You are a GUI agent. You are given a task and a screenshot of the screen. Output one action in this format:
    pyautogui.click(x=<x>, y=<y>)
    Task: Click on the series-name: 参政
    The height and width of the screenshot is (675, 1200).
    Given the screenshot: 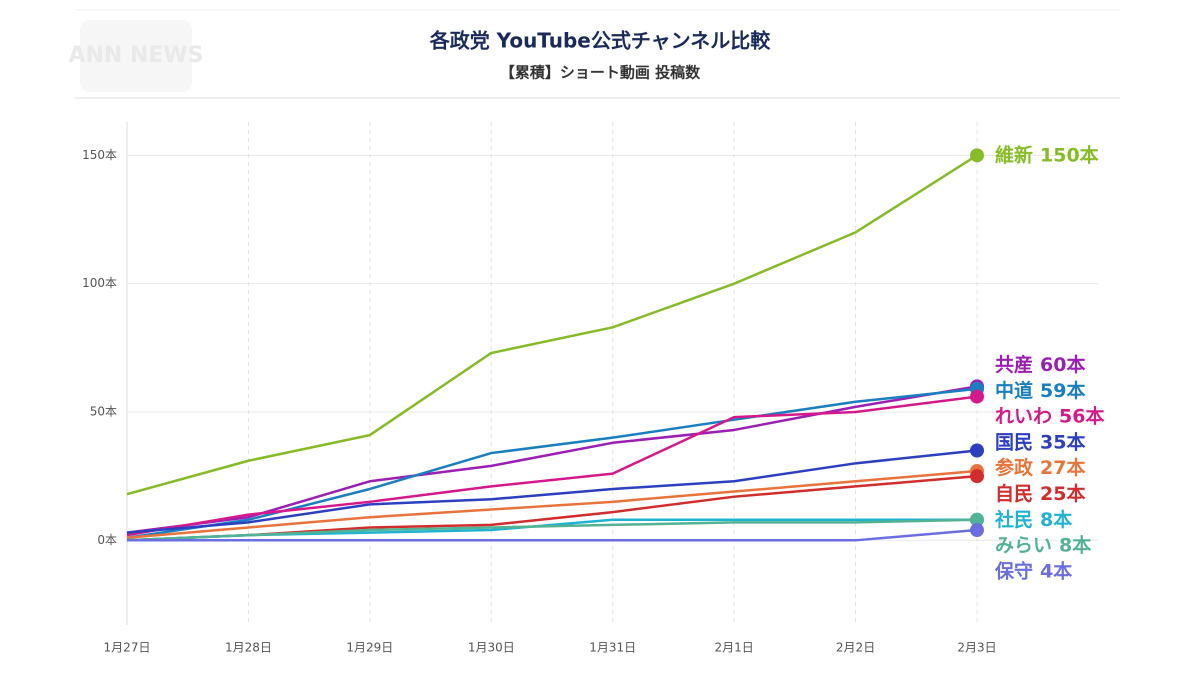 What is the action you would take?
    pyautogui.click(x=1014, y=467)
    